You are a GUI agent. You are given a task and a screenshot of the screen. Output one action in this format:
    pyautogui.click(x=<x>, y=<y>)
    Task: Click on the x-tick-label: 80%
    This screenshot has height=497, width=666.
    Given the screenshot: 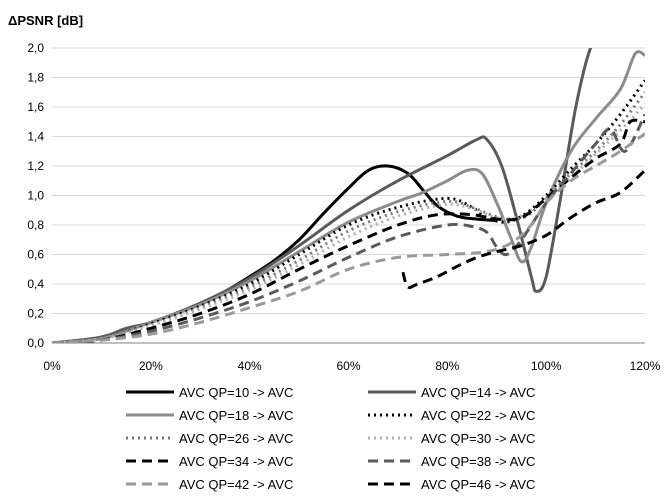 What is the action you would take?
    pyautogui.click(x=447, y=366)
    